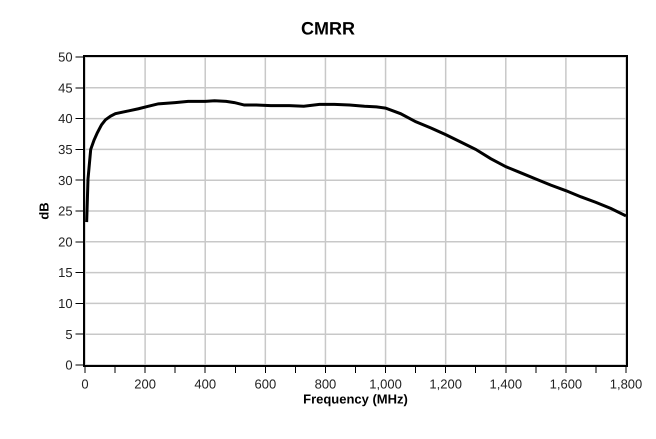 The image size is (656, 439). I want to click on x-tick-label: 200, so click(145, 384).